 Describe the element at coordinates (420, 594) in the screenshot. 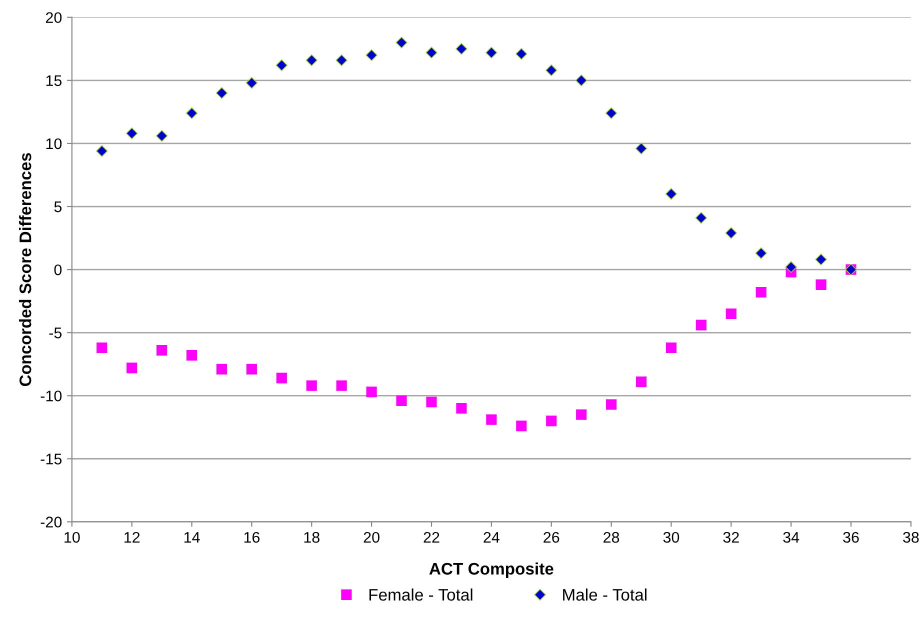

I see `legend-label: Female - Total` at that location.